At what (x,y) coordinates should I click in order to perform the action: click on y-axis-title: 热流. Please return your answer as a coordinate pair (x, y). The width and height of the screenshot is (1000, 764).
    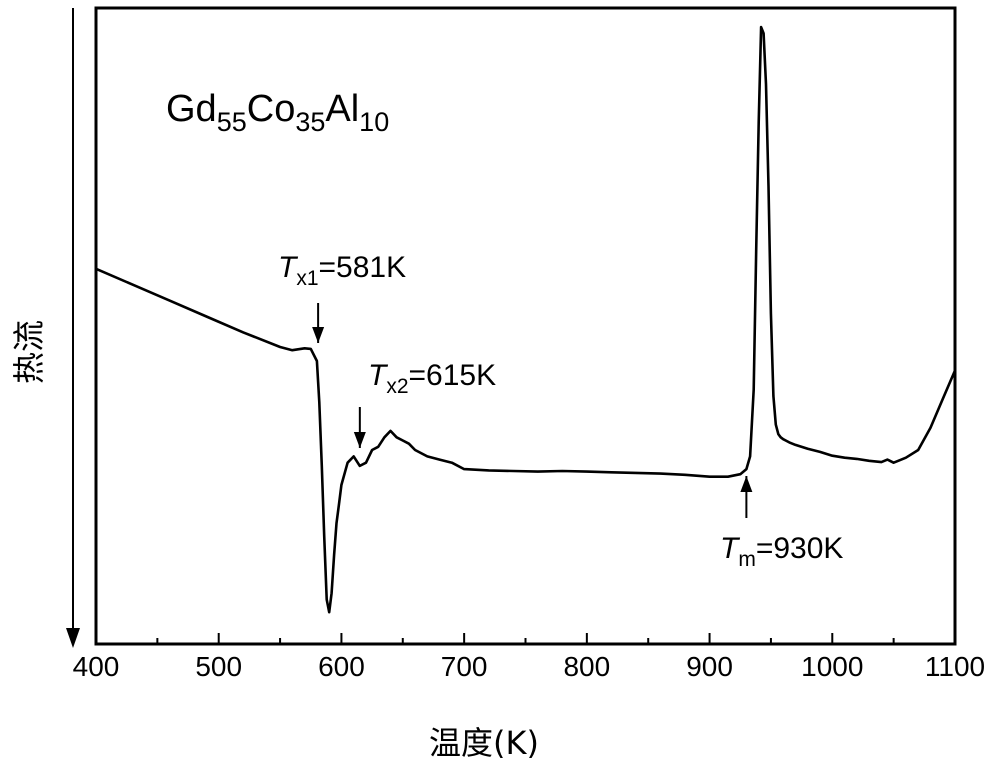
    Looking at the image, I should click on (29, 352).